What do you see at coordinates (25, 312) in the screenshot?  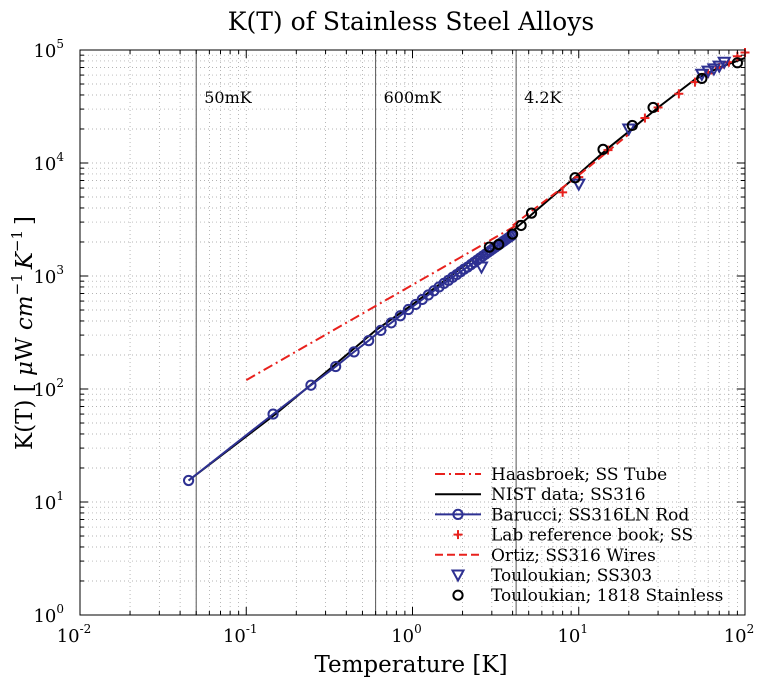 I see `y-label-cm: cm` at bounding box center [25, 312].